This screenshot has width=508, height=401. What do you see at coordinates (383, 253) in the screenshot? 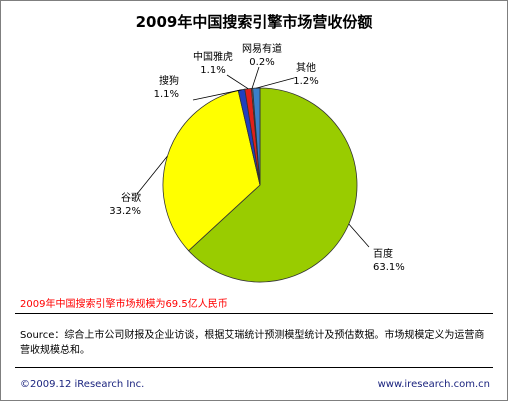
I see `slice-name-label-0: 百度` at bounding box center [383, 253].